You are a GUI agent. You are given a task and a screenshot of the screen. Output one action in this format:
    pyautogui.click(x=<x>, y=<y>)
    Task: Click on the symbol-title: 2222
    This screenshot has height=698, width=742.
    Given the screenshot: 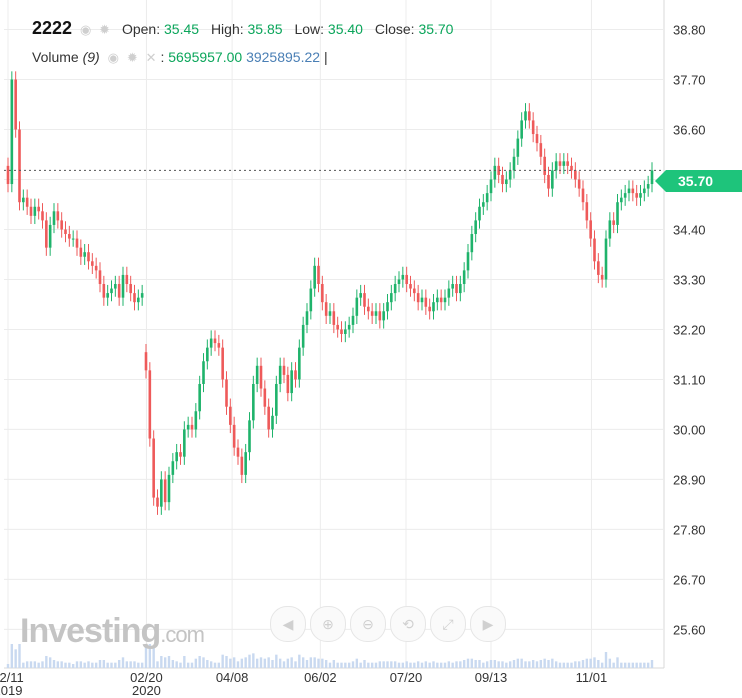 What is the action you would take?
    pyautogui.click(x=52, y=28)
    